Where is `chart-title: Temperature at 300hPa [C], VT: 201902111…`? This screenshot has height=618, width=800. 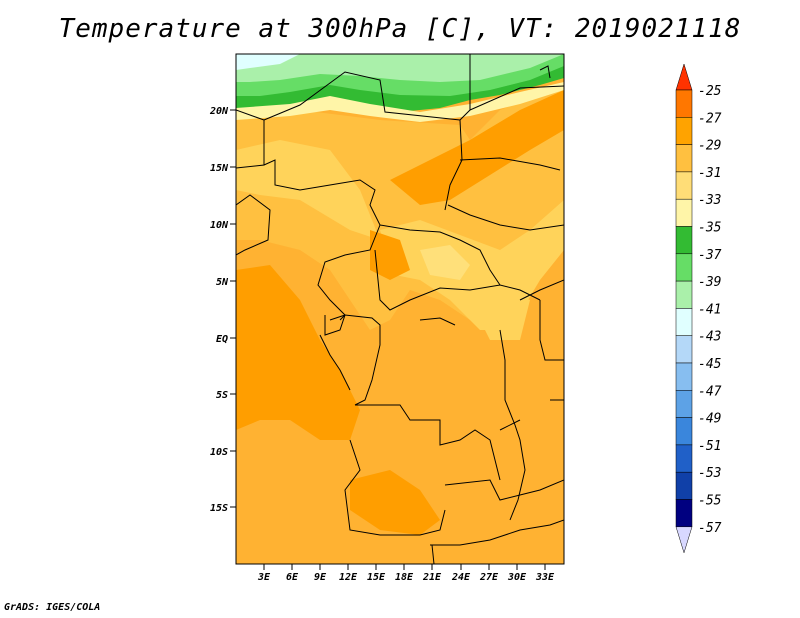 chart-title: Temperature at 300hPa [C], VT: 201902111… is located at coordinates (400, 29).